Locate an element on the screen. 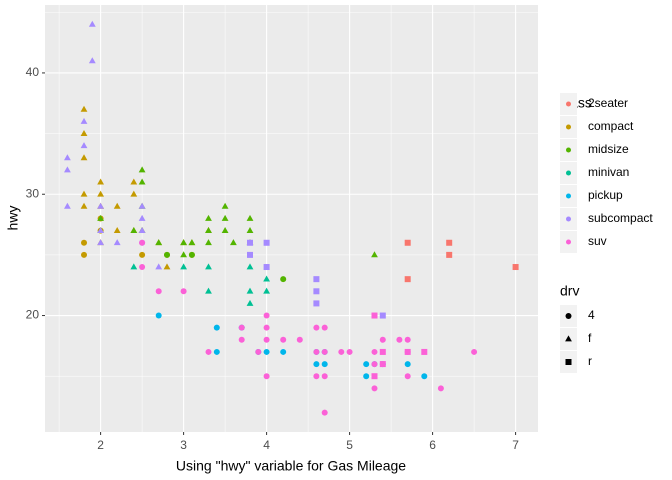 Image resolution: width=672 pixels, height=480 pixels. legend-label: midsize is located at coordinates (608, 149).